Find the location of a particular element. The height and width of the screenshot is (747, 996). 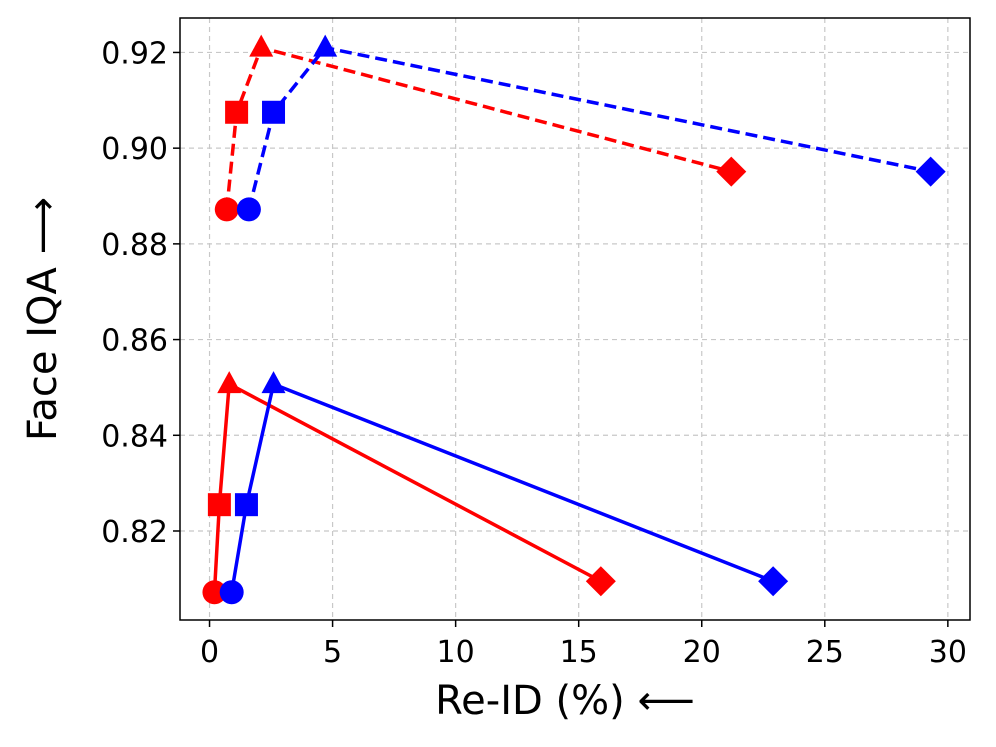

x-tick-label: 15 is located at coordinates (579, 652).